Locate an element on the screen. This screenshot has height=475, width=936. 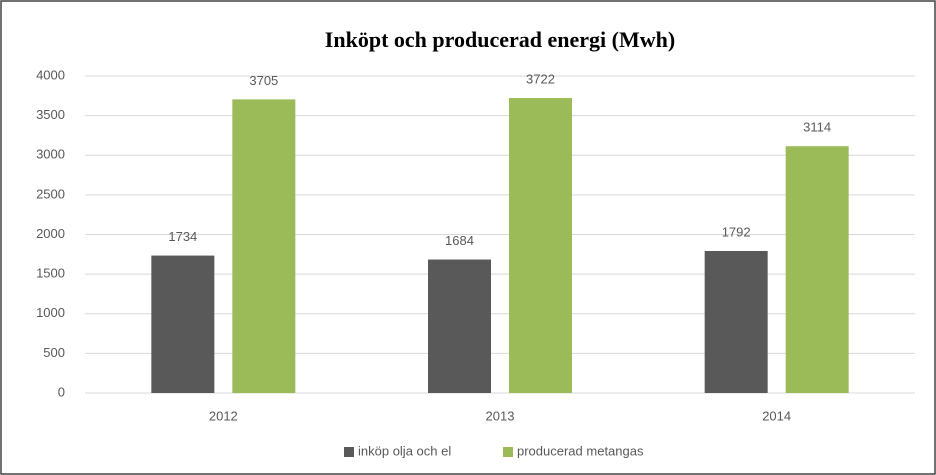
data-label: 3705 is located at coordinates (263, 80).